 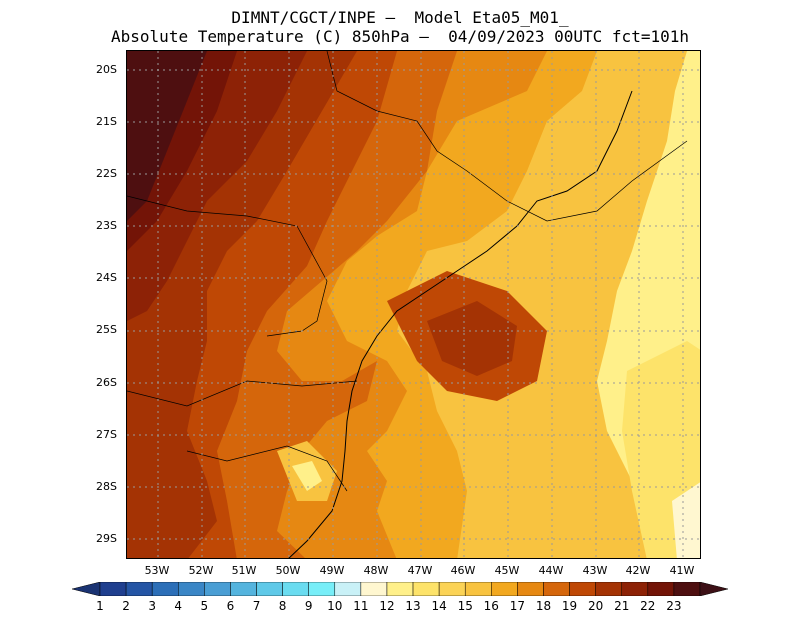 What do you see at coordinates (335, 606) in the screenshot?
I see `colorbar-label: 10` at bounding box center [335, 606].